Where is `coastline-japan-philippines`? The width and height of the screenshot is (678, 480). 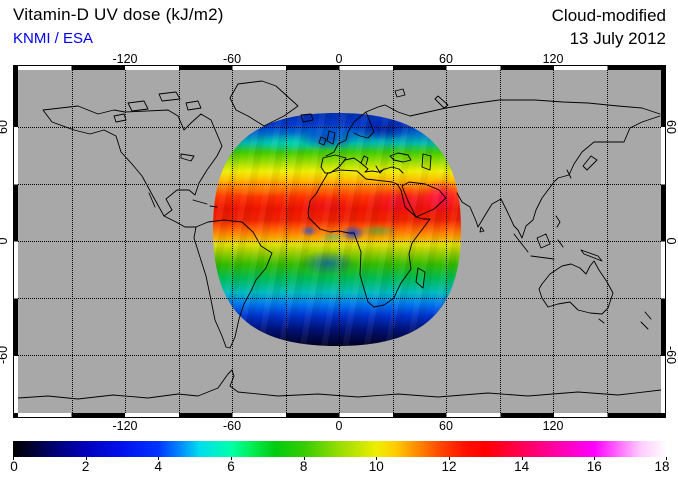 coastline-japan-philippines is located at coordinates (576, 191).